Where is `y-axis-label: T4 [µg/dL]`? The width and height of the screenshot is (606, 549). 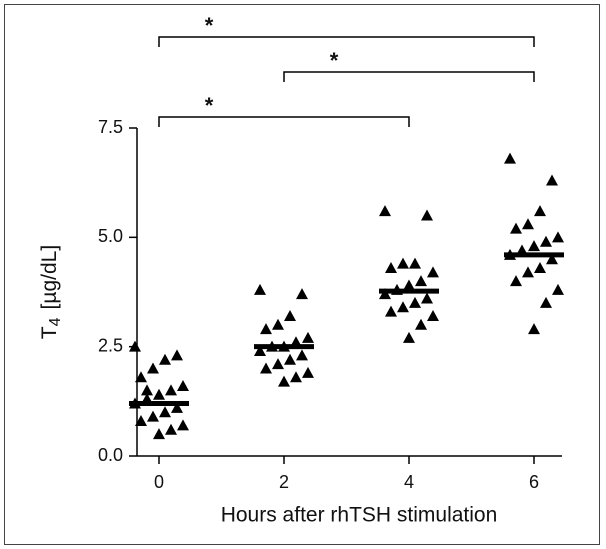
y-axis-label: T4 [µg/dL] is located at coordinates (51, 292).